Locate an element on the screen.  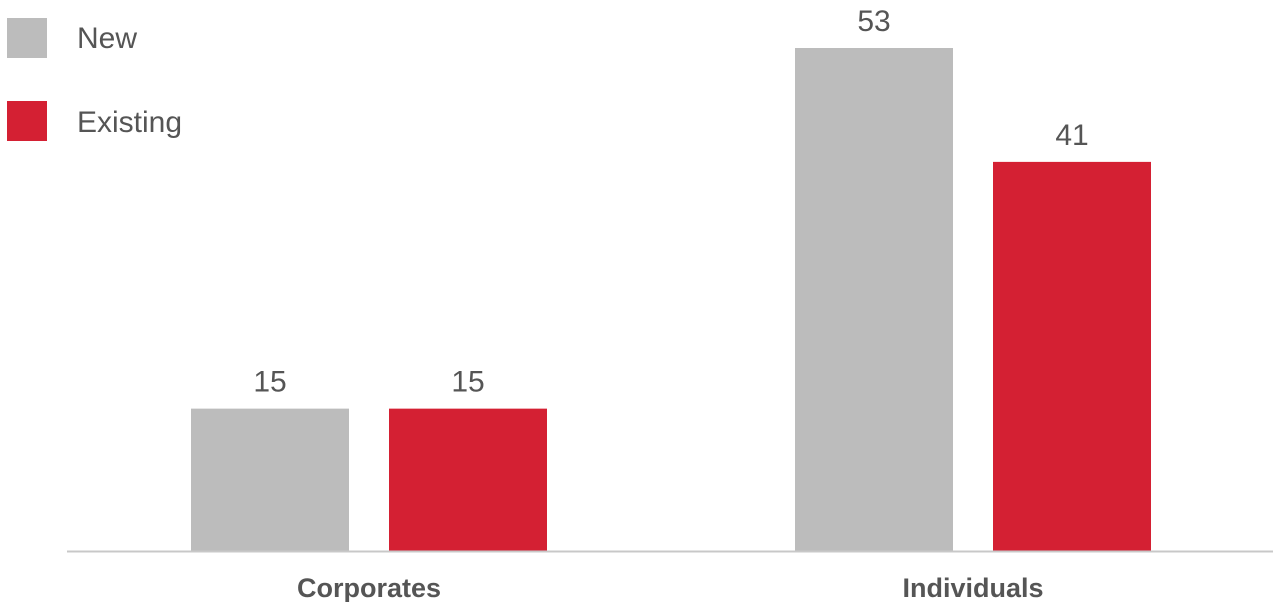
data-label-new-corporates: 15 is located at coordinates (269, 382).